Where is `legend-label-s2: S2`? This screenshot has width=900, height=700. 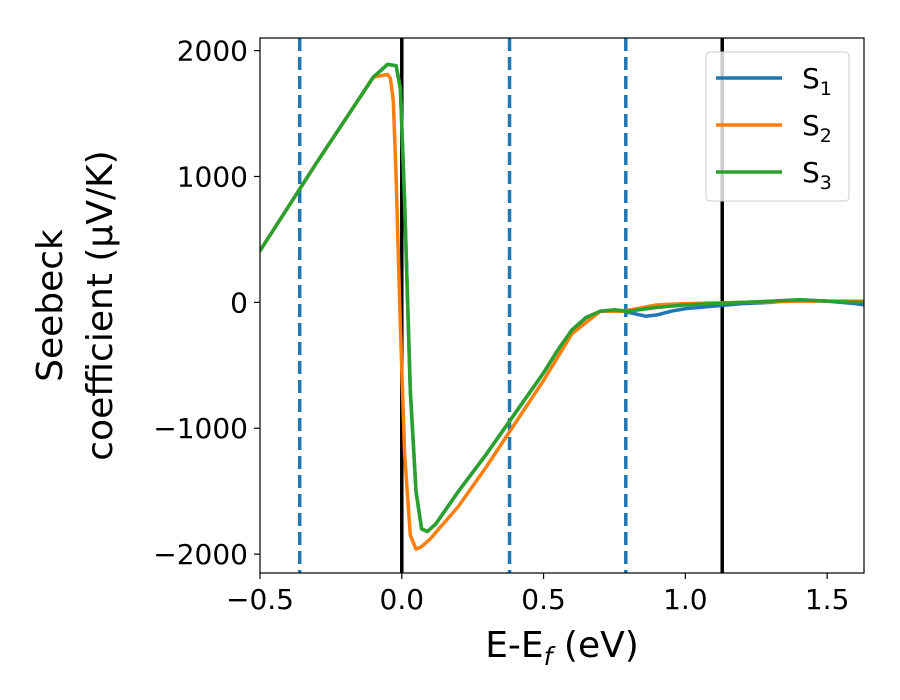 legend-label-s2: S2 is located at coordinates (817, 128).